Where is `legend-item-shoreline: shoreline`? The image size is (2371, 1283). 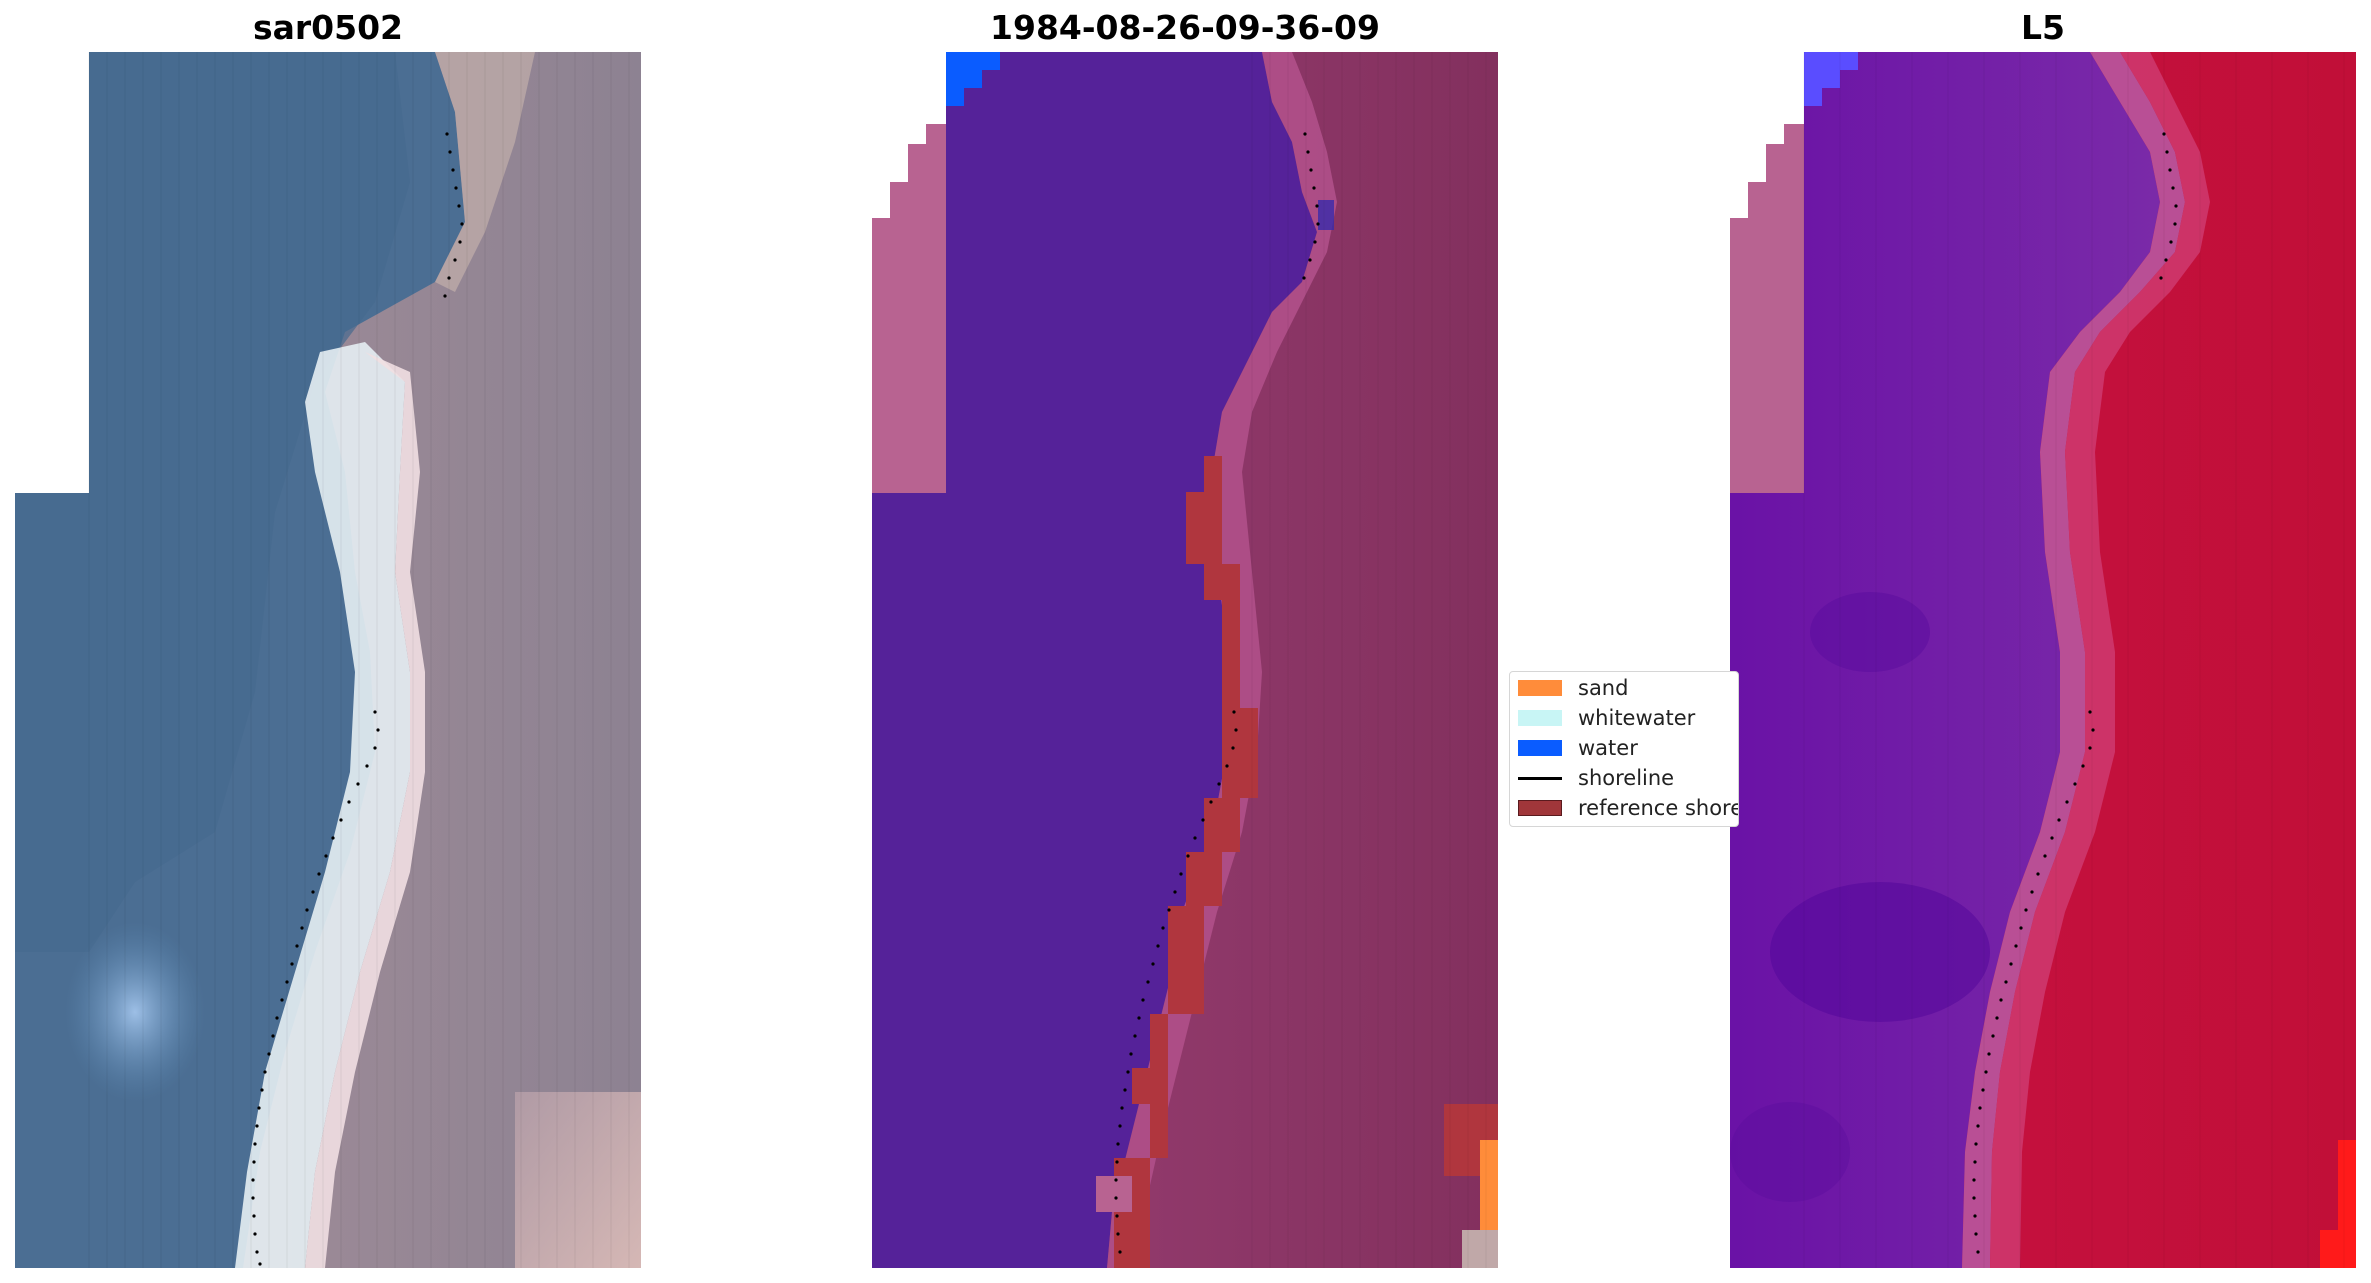
legend-item-shoreline: shoreline is located at coordinates (1624, 777).